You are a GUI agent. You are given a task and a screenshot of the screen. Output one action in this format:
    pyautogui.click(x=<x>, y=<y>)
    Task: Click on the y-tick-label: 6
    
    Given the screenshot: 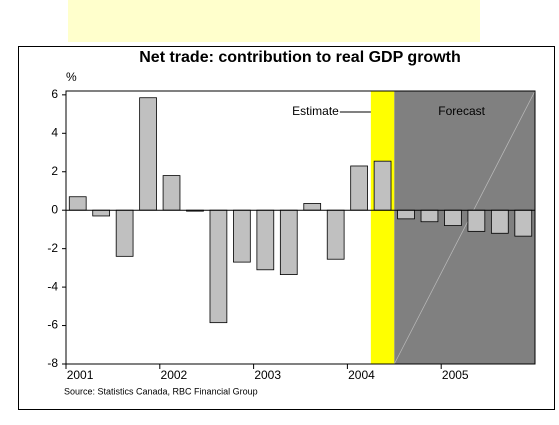 What is the action you would take?
    pyautogui.click(x=54, y=94)
    